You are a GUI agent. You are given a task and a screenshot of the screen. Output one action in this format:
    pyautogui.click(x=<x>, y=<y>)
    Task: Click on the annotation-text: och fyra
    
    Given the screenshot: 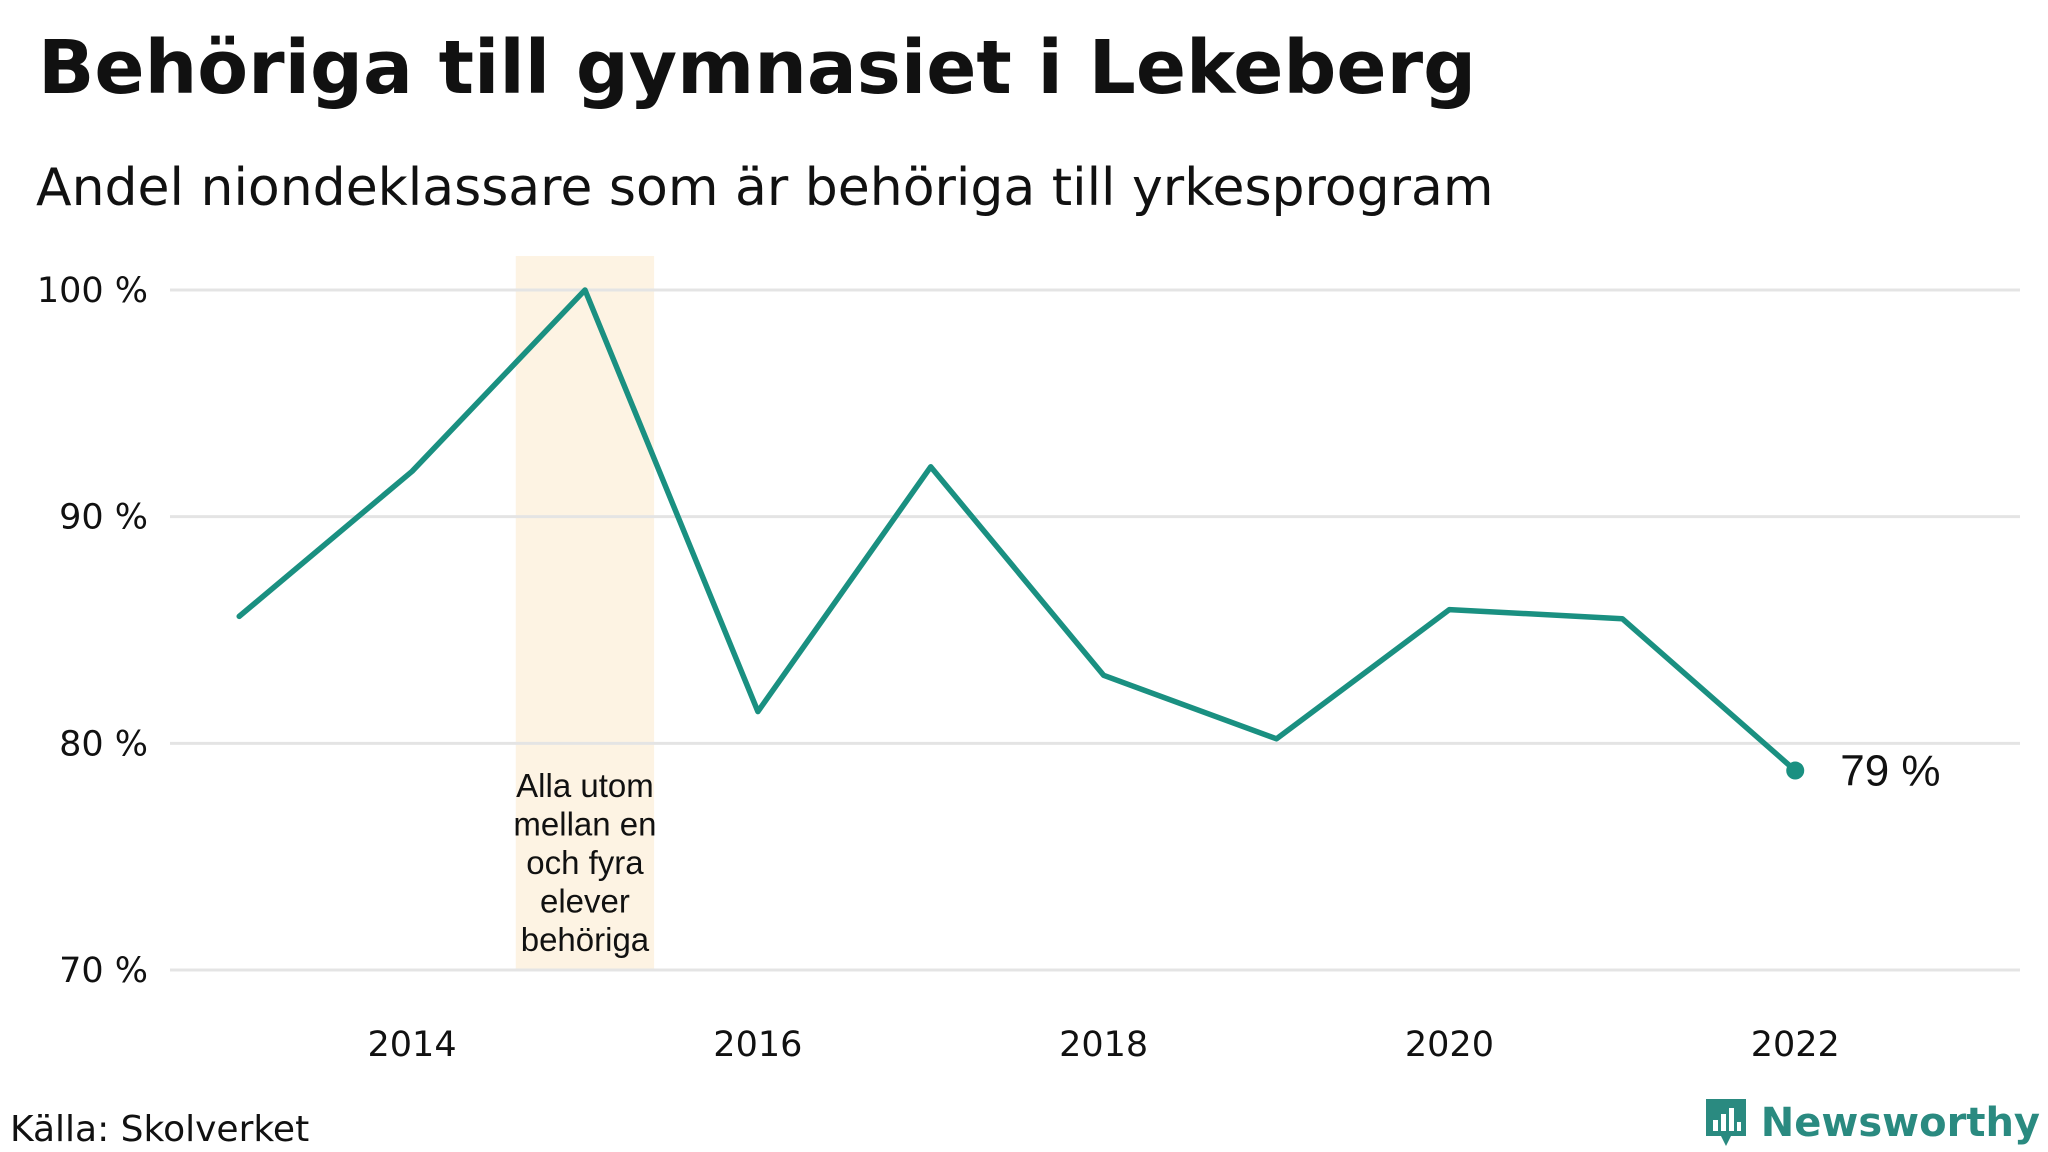 What is the action you would take?
    pyautogui.click(x=585, y=862)
    